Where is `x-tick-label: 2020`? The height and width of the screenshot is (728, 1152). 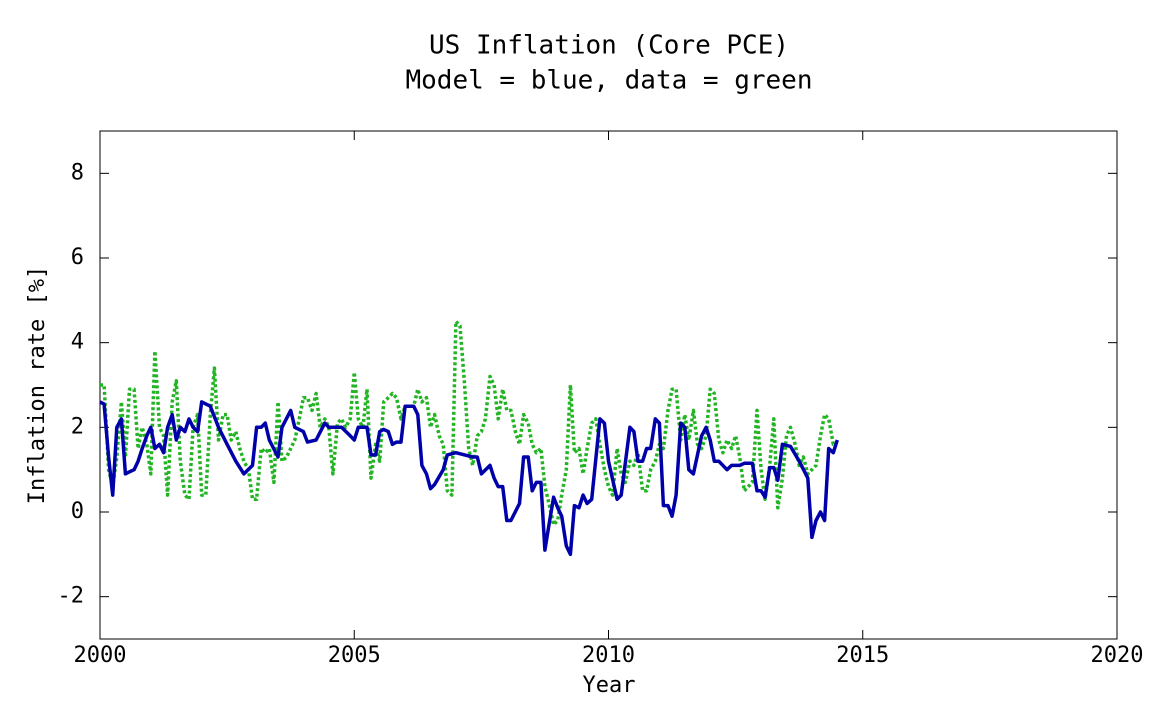 x-tick-label: 2020 is located at coordinates (1117, 655).